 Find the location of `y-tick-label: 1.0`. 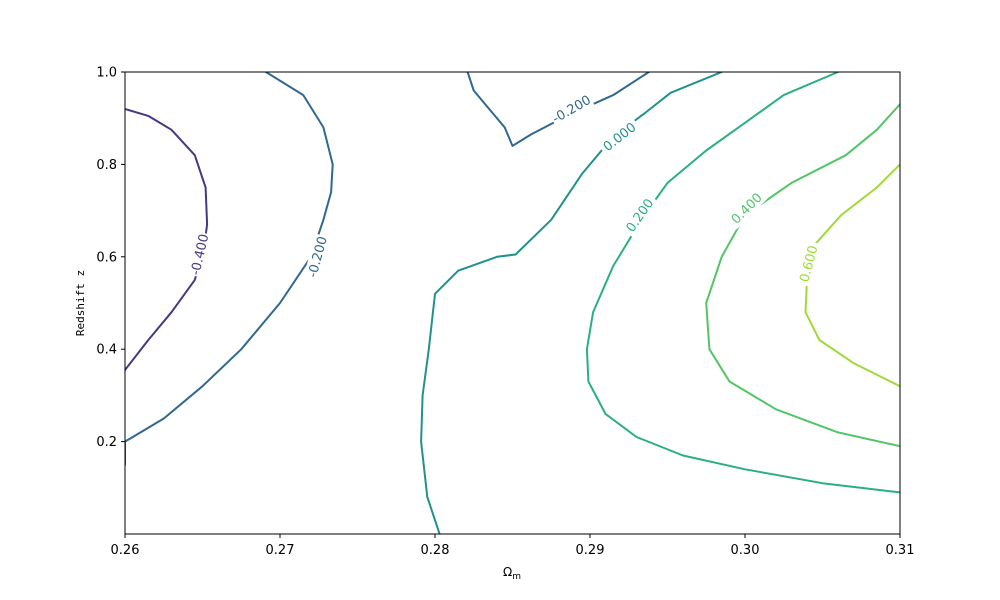

y-tick-label: 1.0 is located at coordinates (106, 73).